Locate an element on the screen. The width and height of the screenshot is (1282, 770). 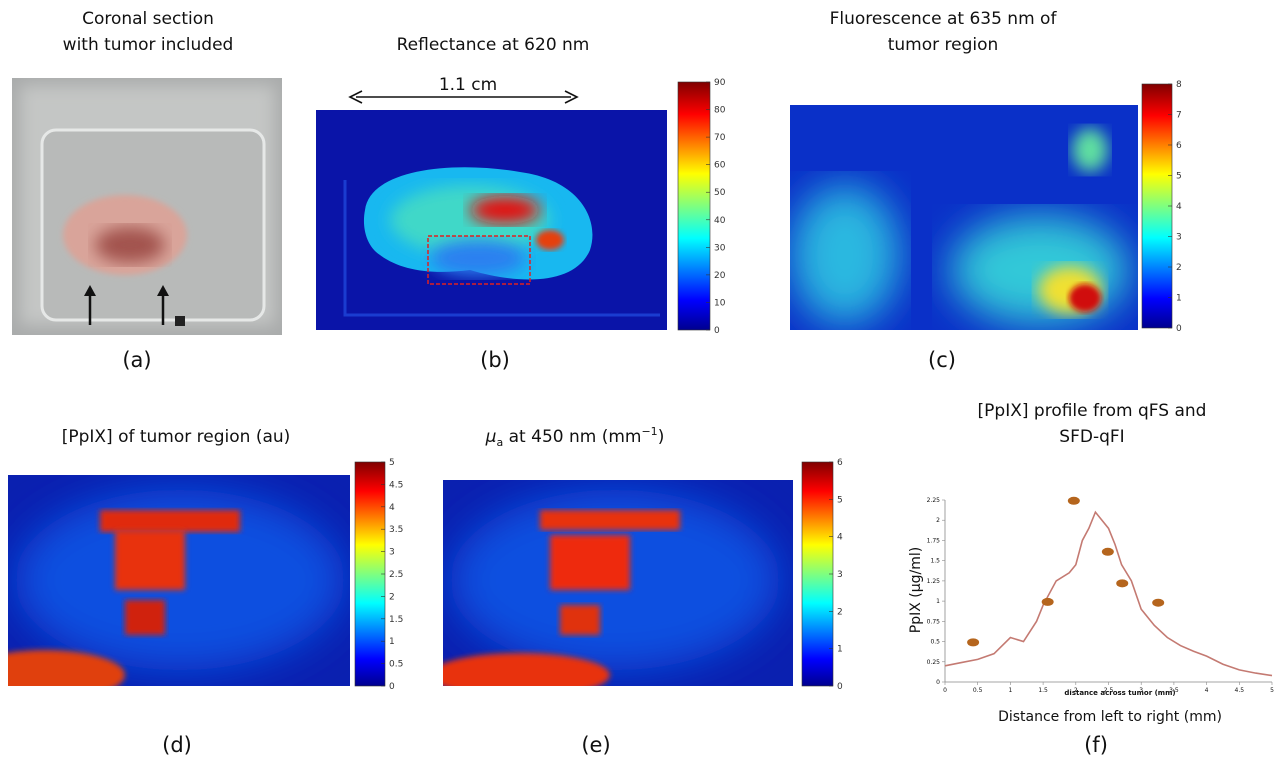
colorbar-tick-label: 70 is located at coordinates (720, 138).